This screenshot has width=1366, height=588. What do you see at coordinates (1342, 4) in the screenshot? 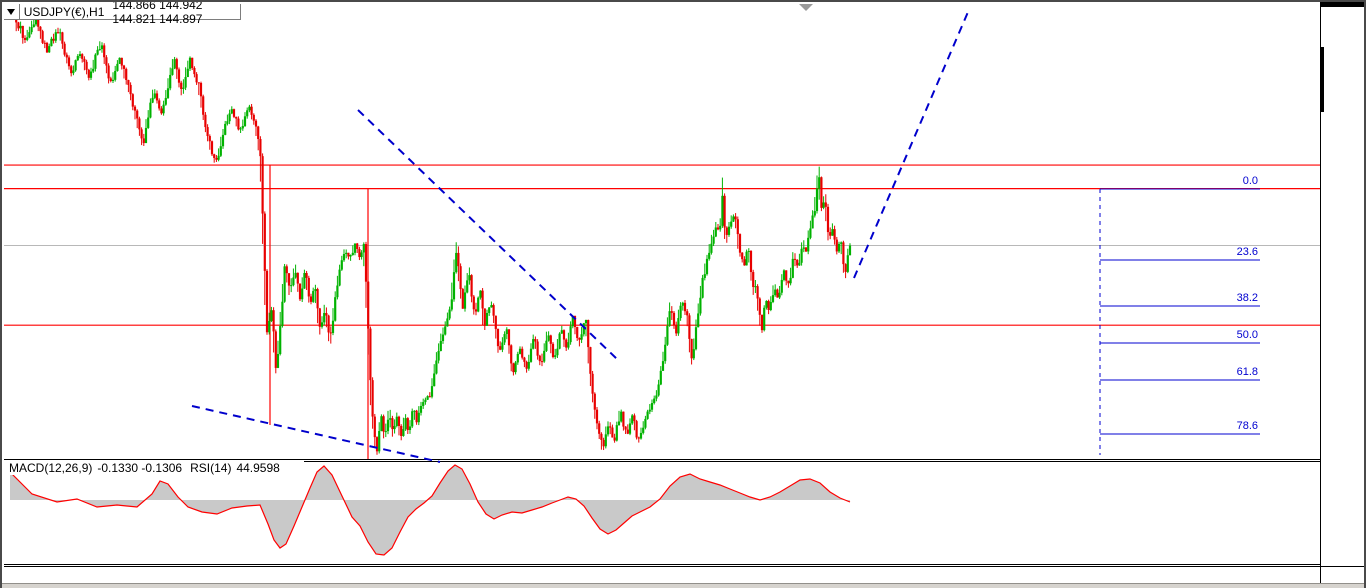
I see `axis-top-corner` at bounding box center [1342, 4].